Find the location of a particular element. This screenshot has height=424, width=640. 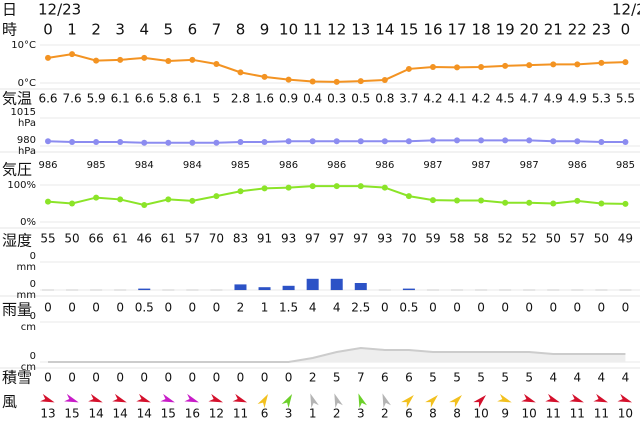

hour: 5 is located at coordinates (169, 30).